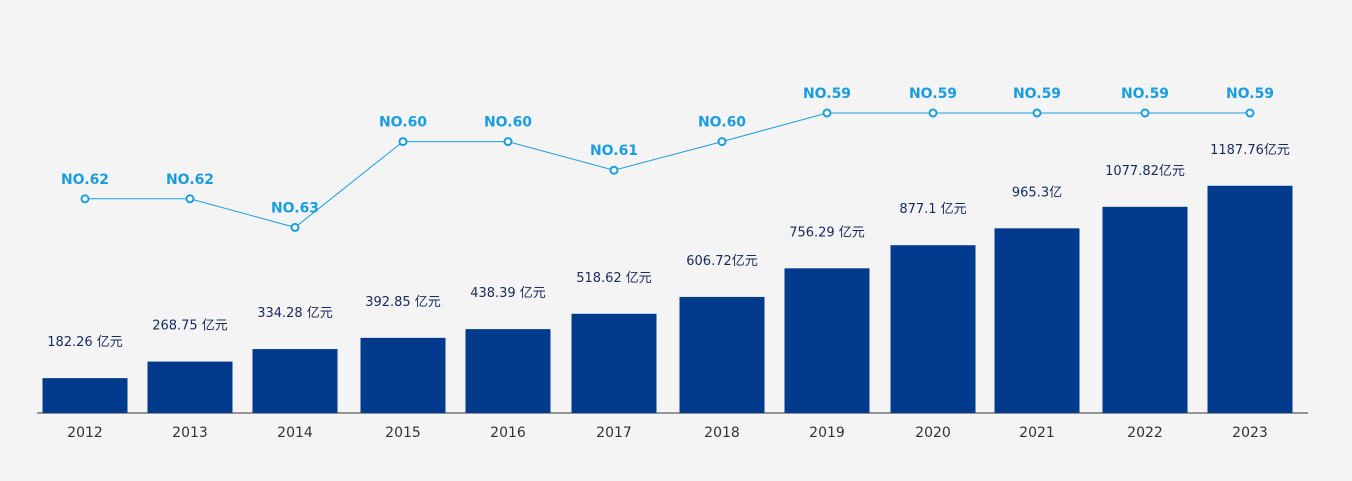 Image resolution: width=1352 pixels, height=481 pixels. I want to click on bar-2022, so click(1145, 309).